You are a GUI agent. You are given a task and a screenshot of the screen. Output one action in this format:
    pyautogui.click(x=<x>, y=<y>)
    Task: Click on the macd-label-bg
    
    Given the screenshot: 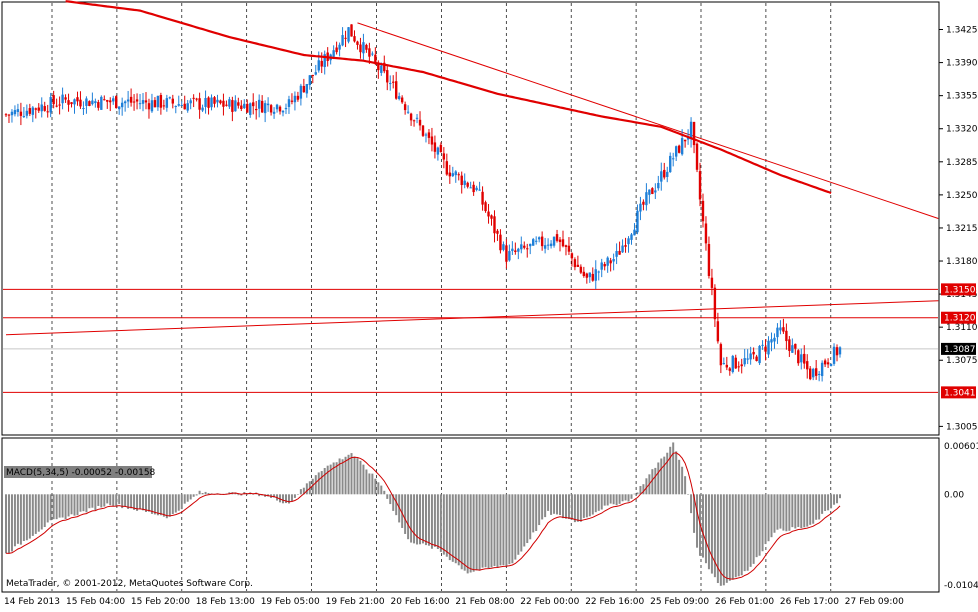 What is the action you would take?
    pyautogui.click(x=78, y=472)
    